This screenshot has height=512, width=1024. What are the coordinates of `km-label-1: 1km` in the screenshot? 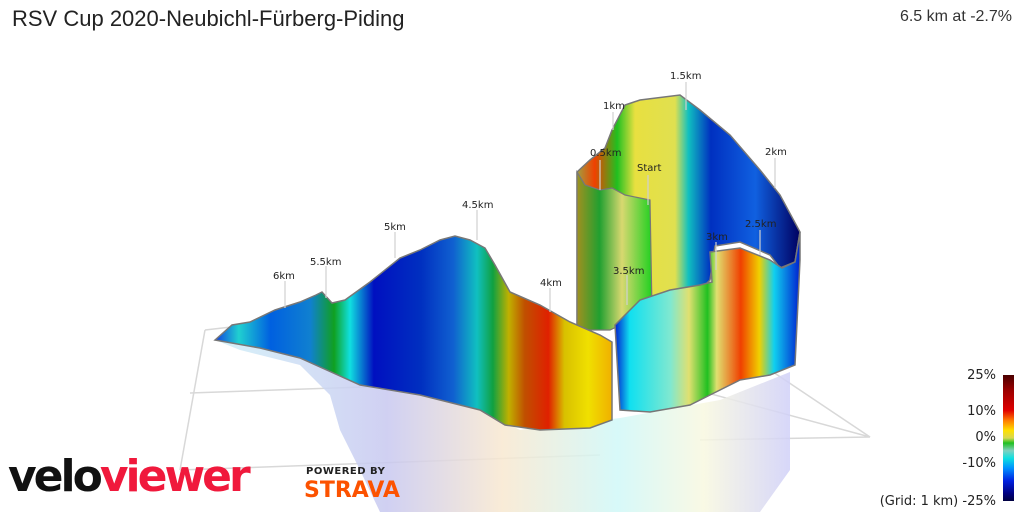 It's located at (614, 106).